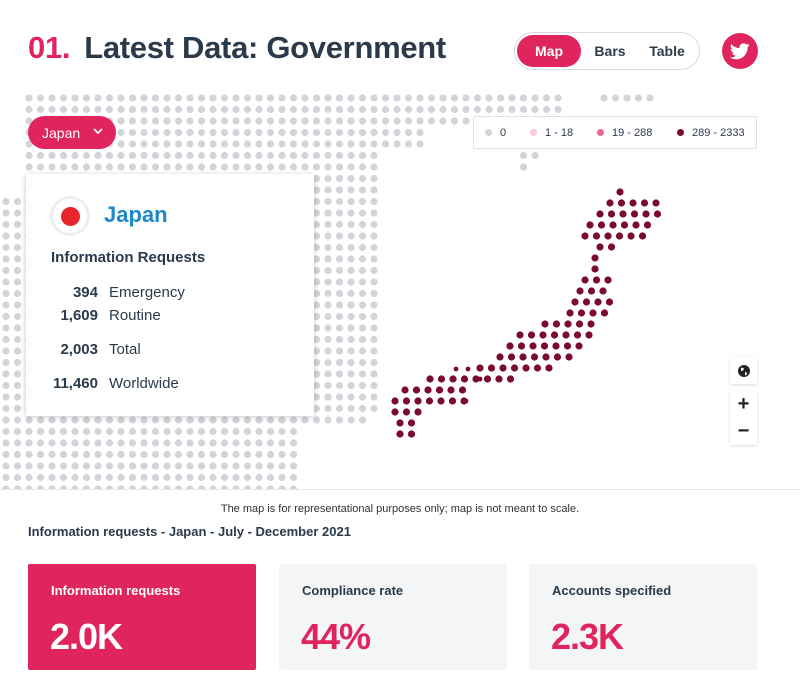 This screenshot has height=687, width=800. I want to click on country-select: Japan, so click(72, 132).